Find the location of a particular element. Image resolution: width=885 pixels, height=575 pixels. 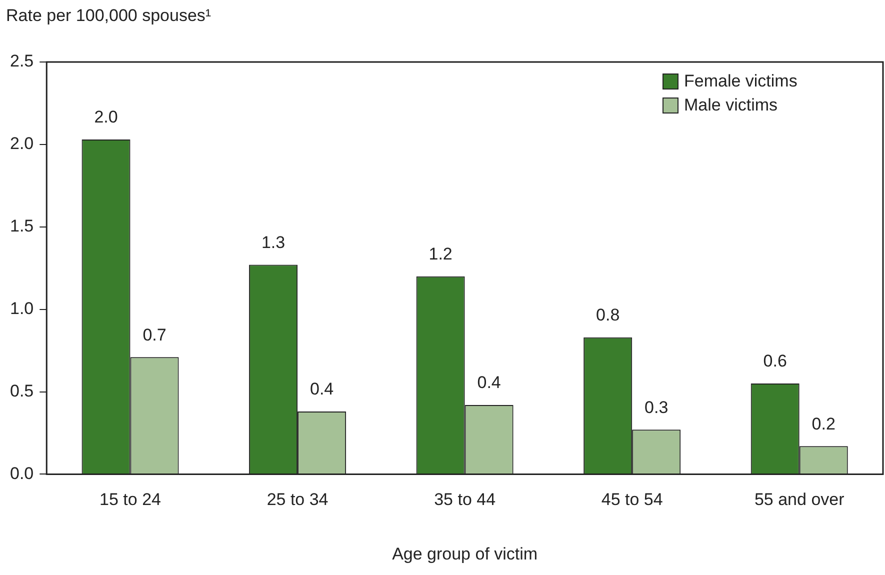

x-tick-label: 35 to 44 is located at coordinates (465, 500).